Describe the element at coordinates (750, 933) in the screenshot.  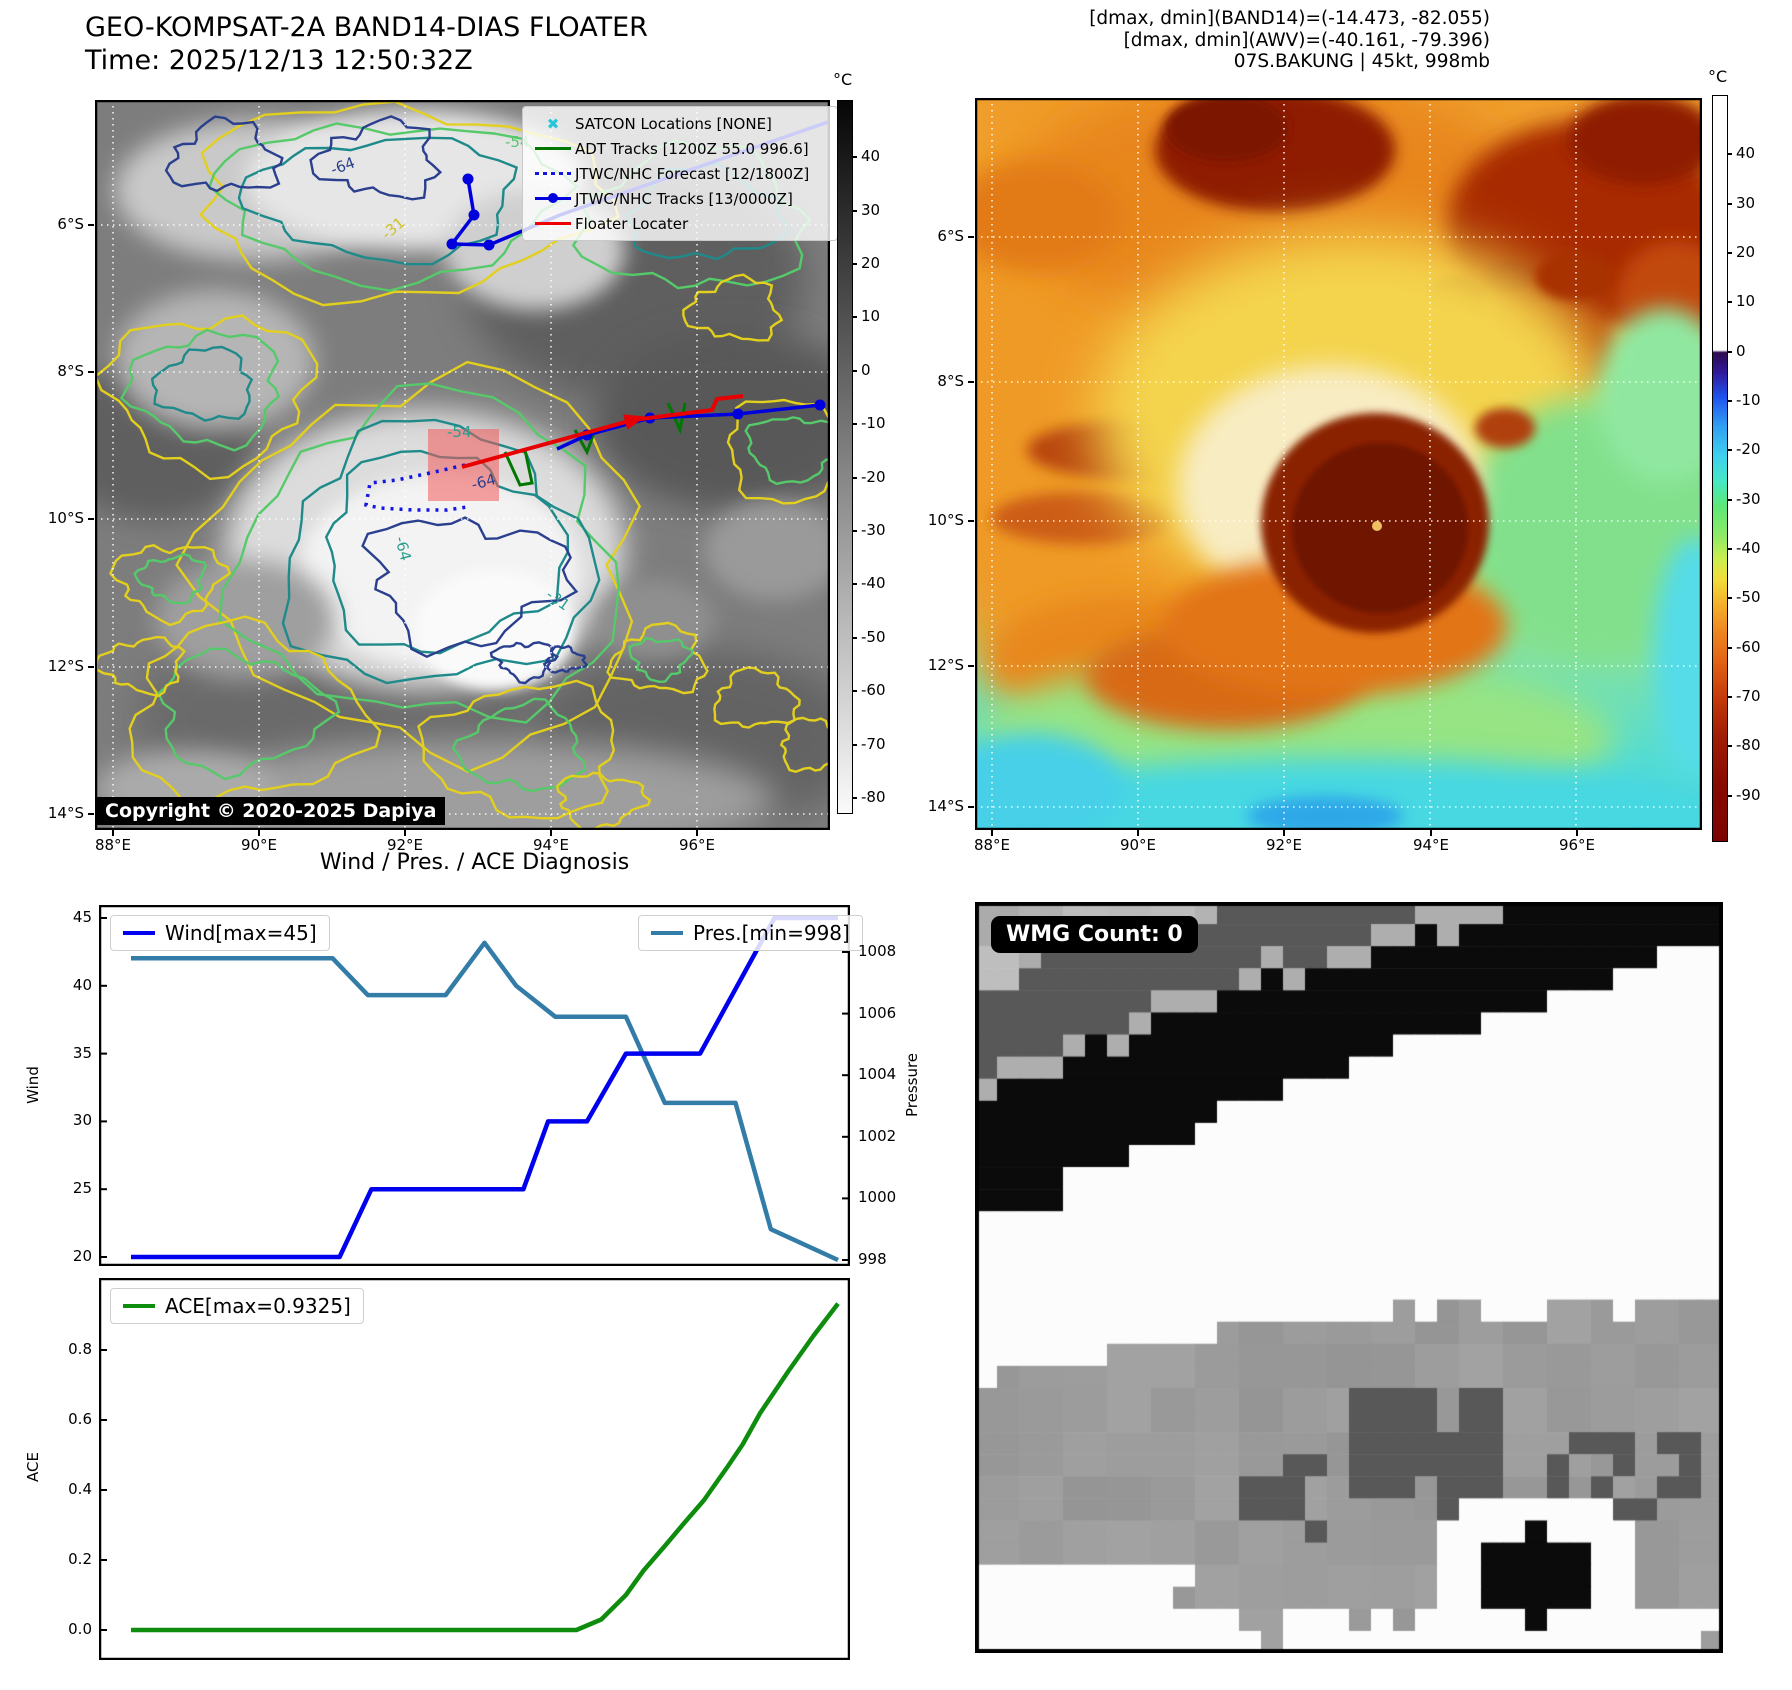
I see `pressure-legend: Pres.[min=998]` at that location.